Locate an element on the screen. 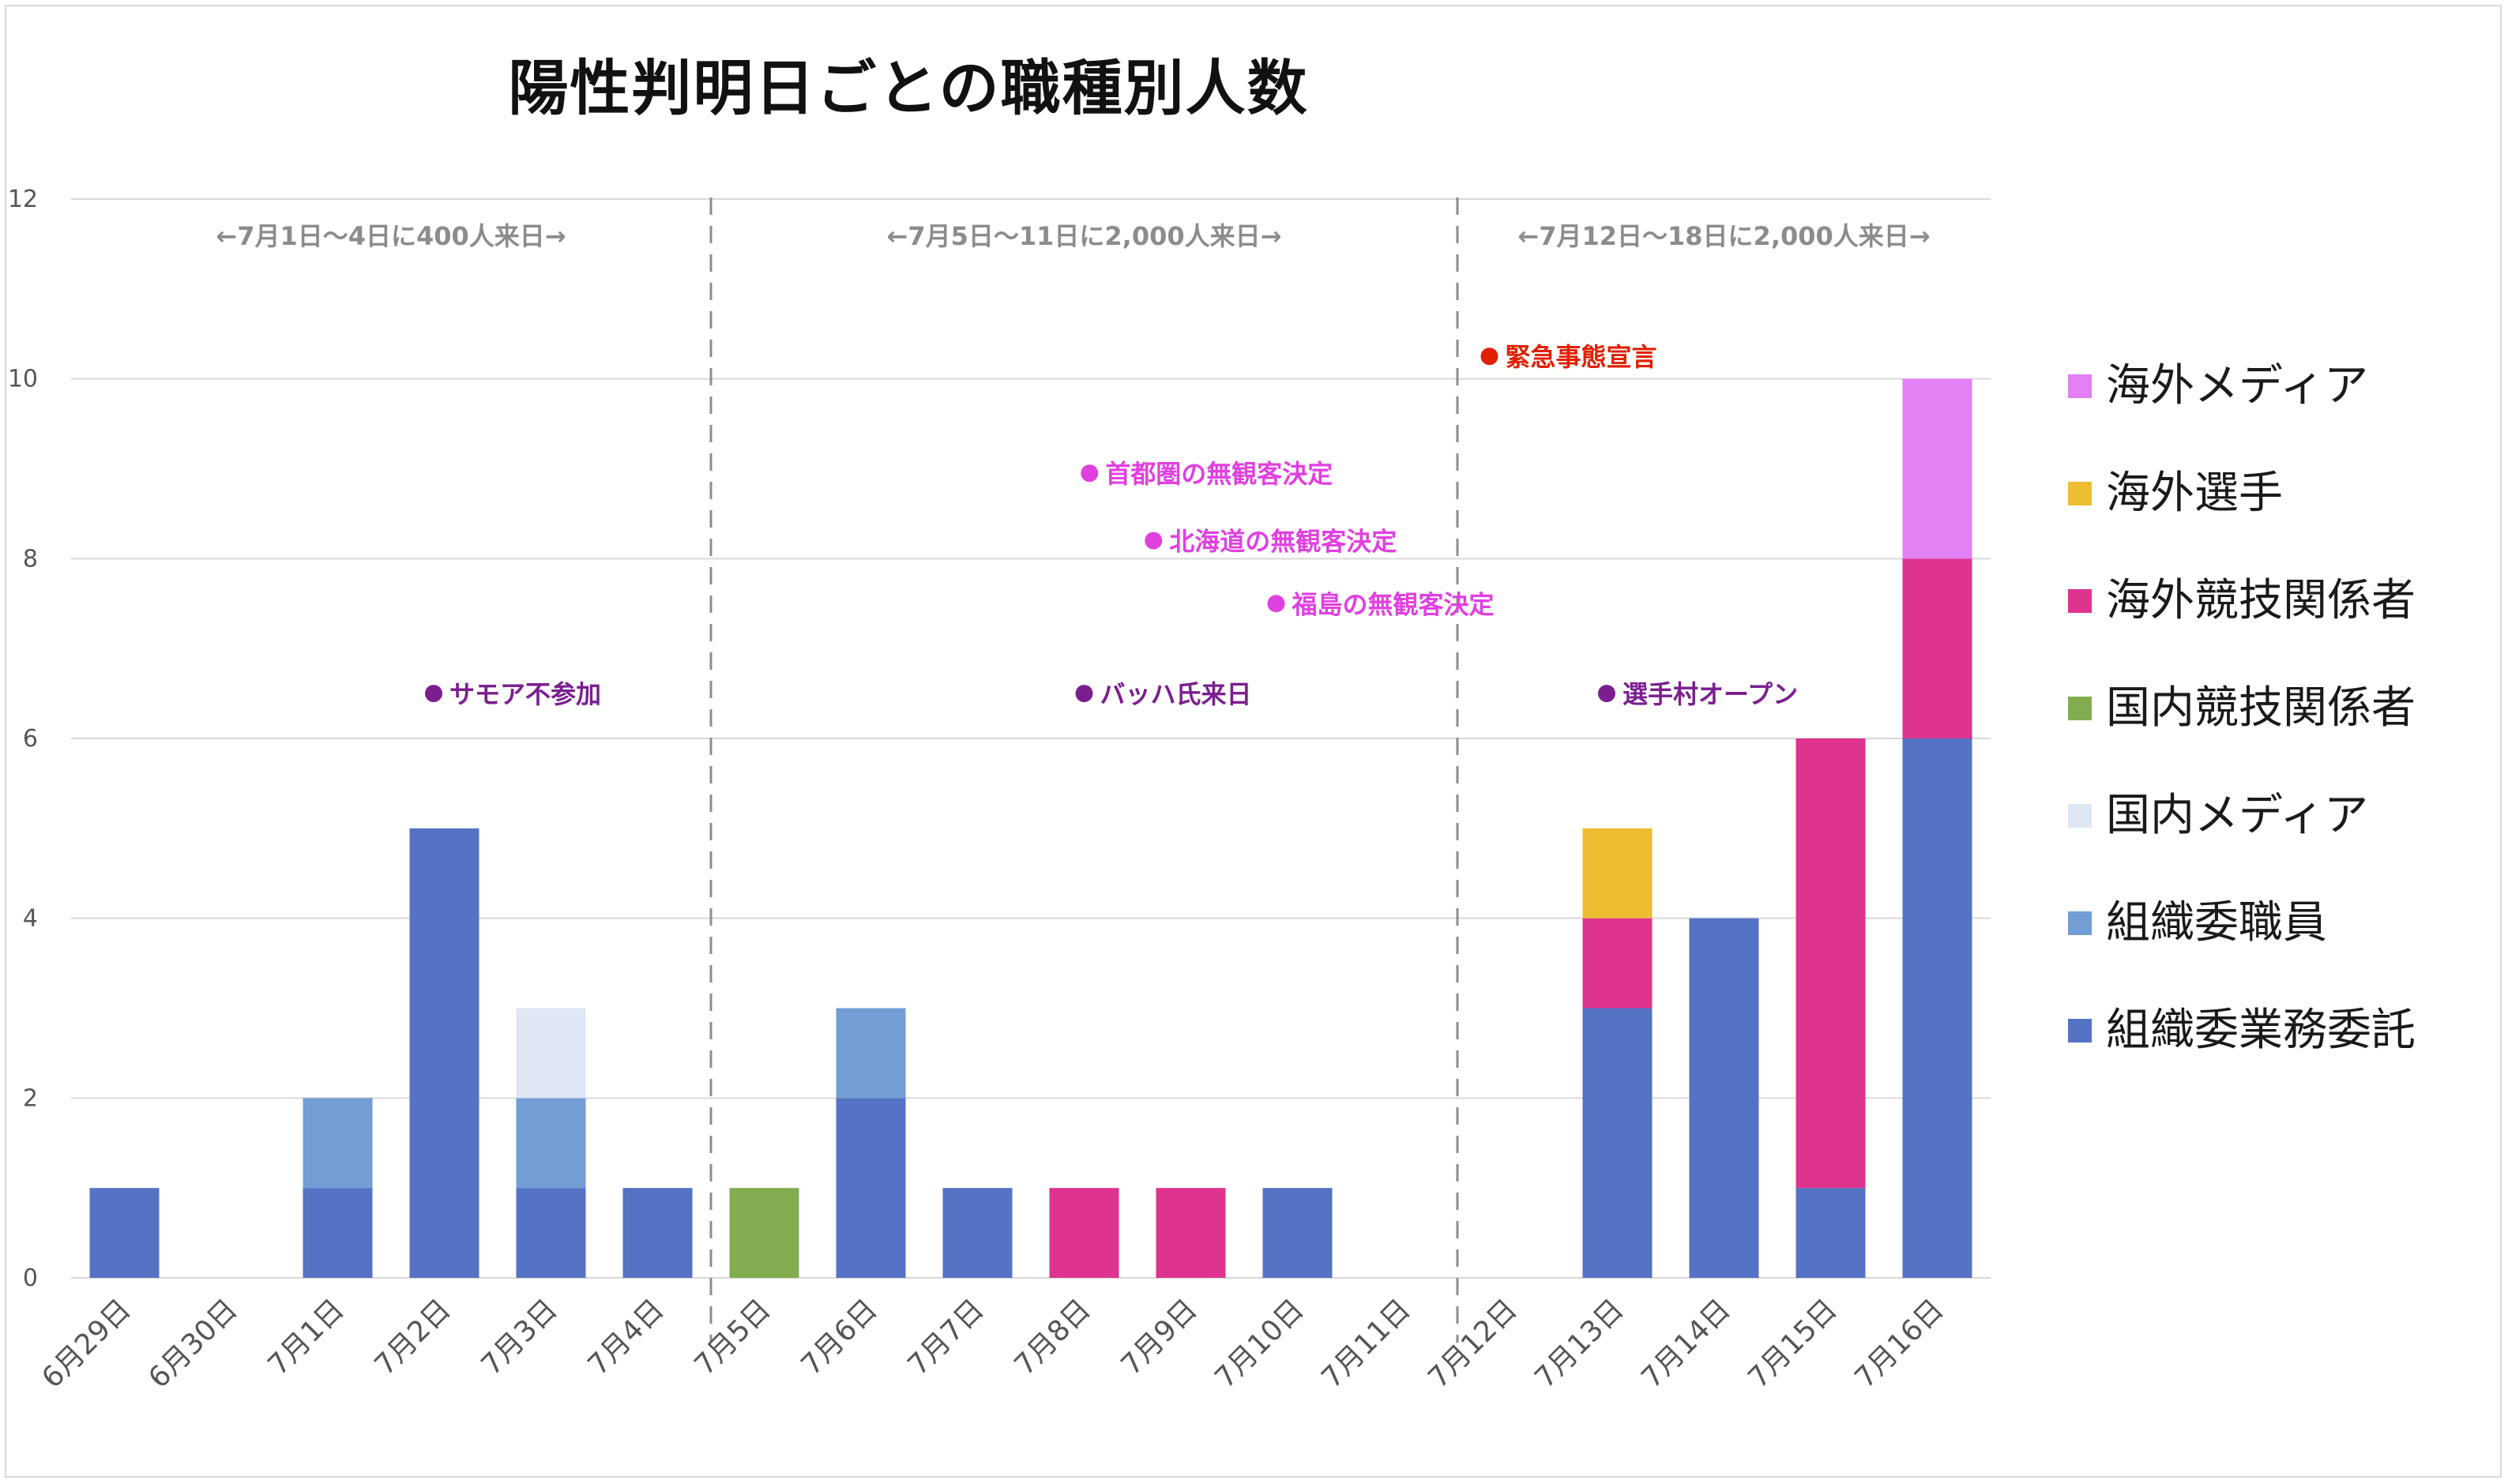  legend-label: 組織委業務委託 is located at coordinates (2261, 1030).